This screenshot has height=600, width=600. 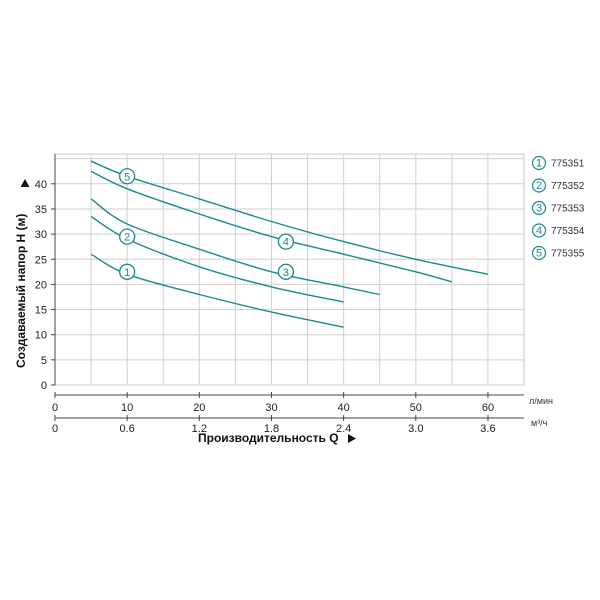 I want to click on x-unit-secondary: м³/ч, so click(x=539, y=423).